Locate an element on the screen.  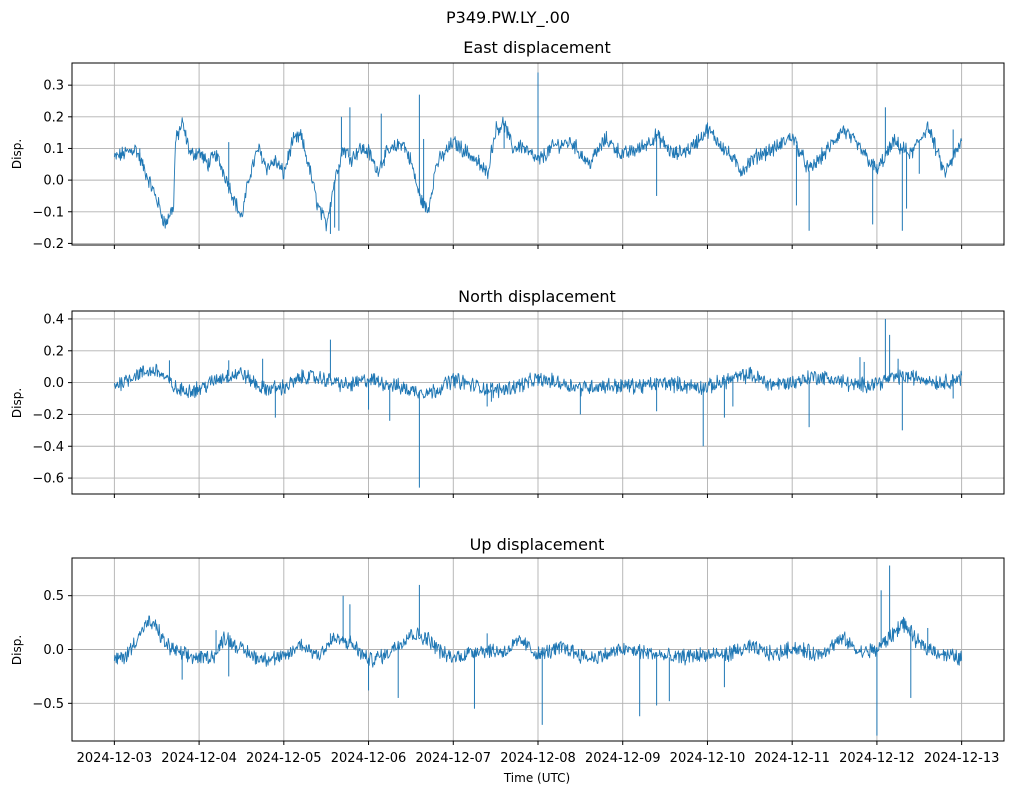
x-tick-label: 2024-12-05 is located at coordinates (284, 758).